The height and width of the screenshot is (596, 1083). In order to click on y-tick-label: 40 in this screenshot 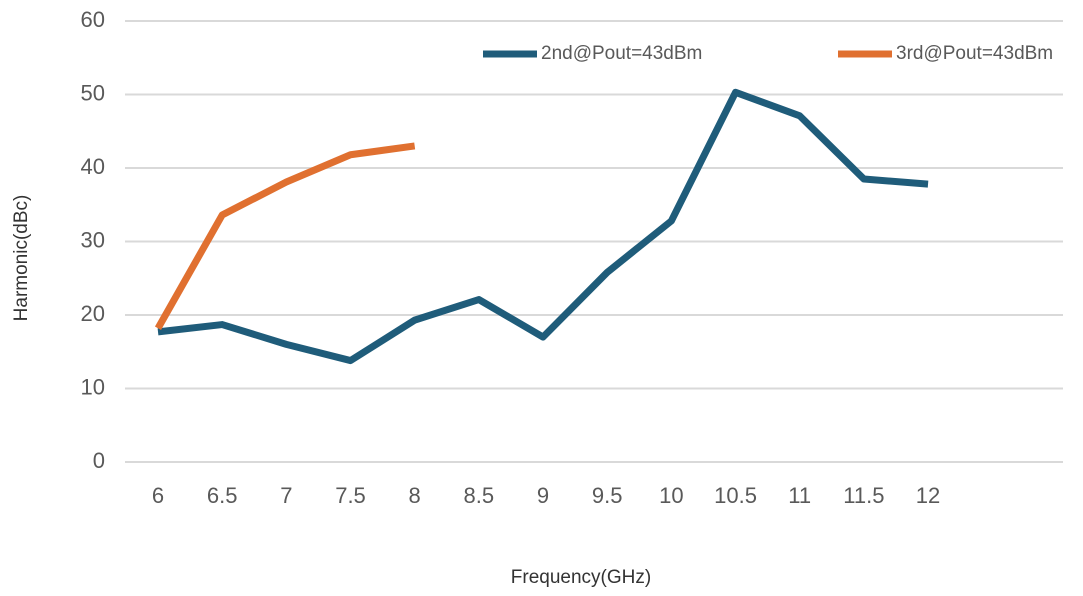, I will do `click(93, 166)`.